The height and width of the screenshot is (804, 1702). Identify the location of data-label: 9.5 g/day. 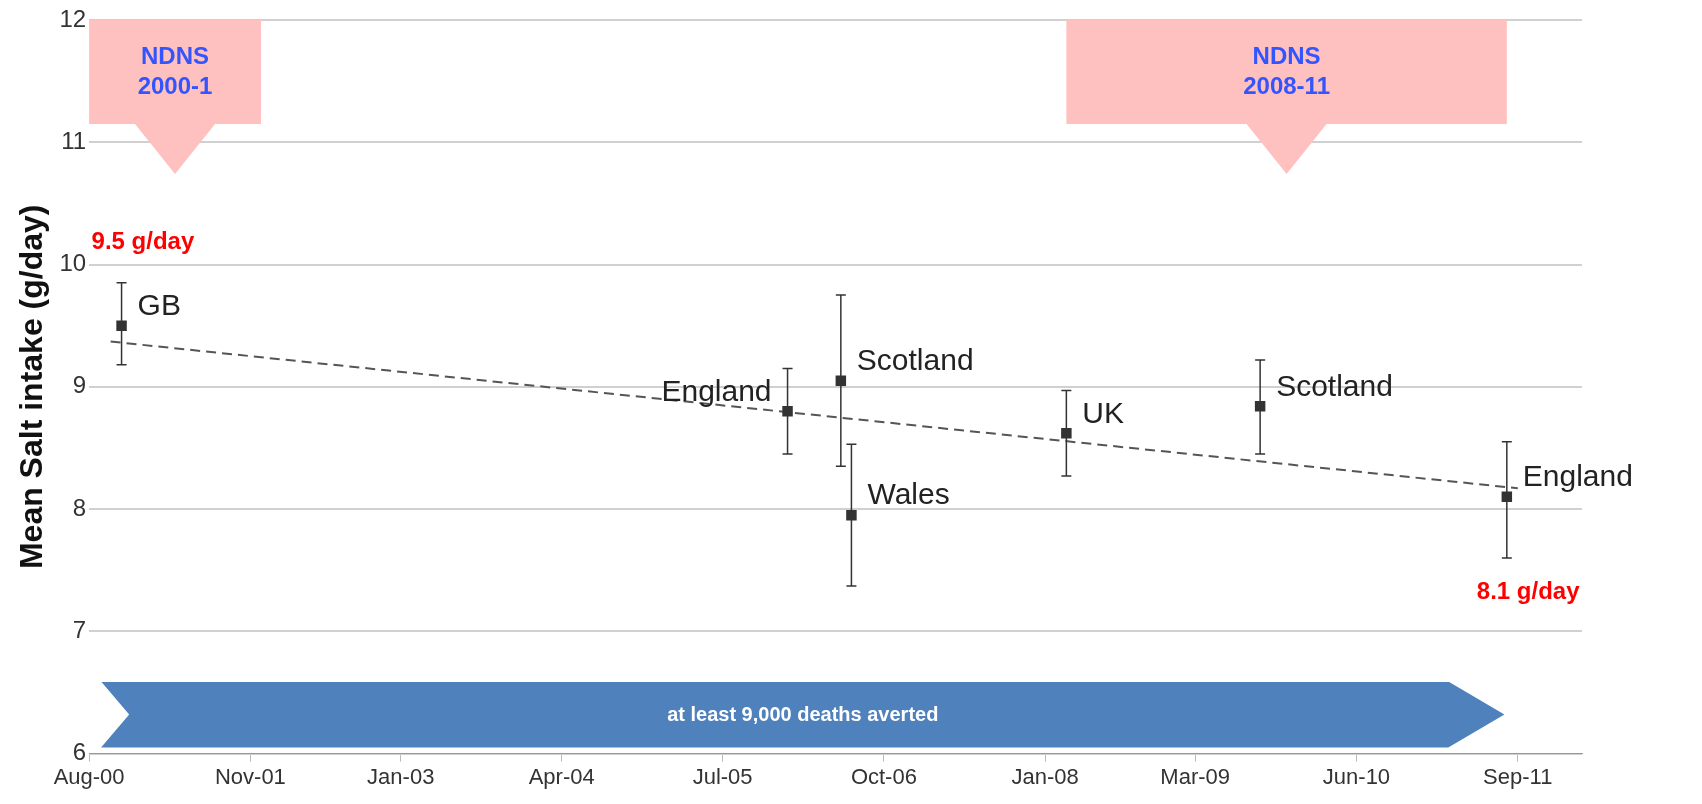
(143, 241).